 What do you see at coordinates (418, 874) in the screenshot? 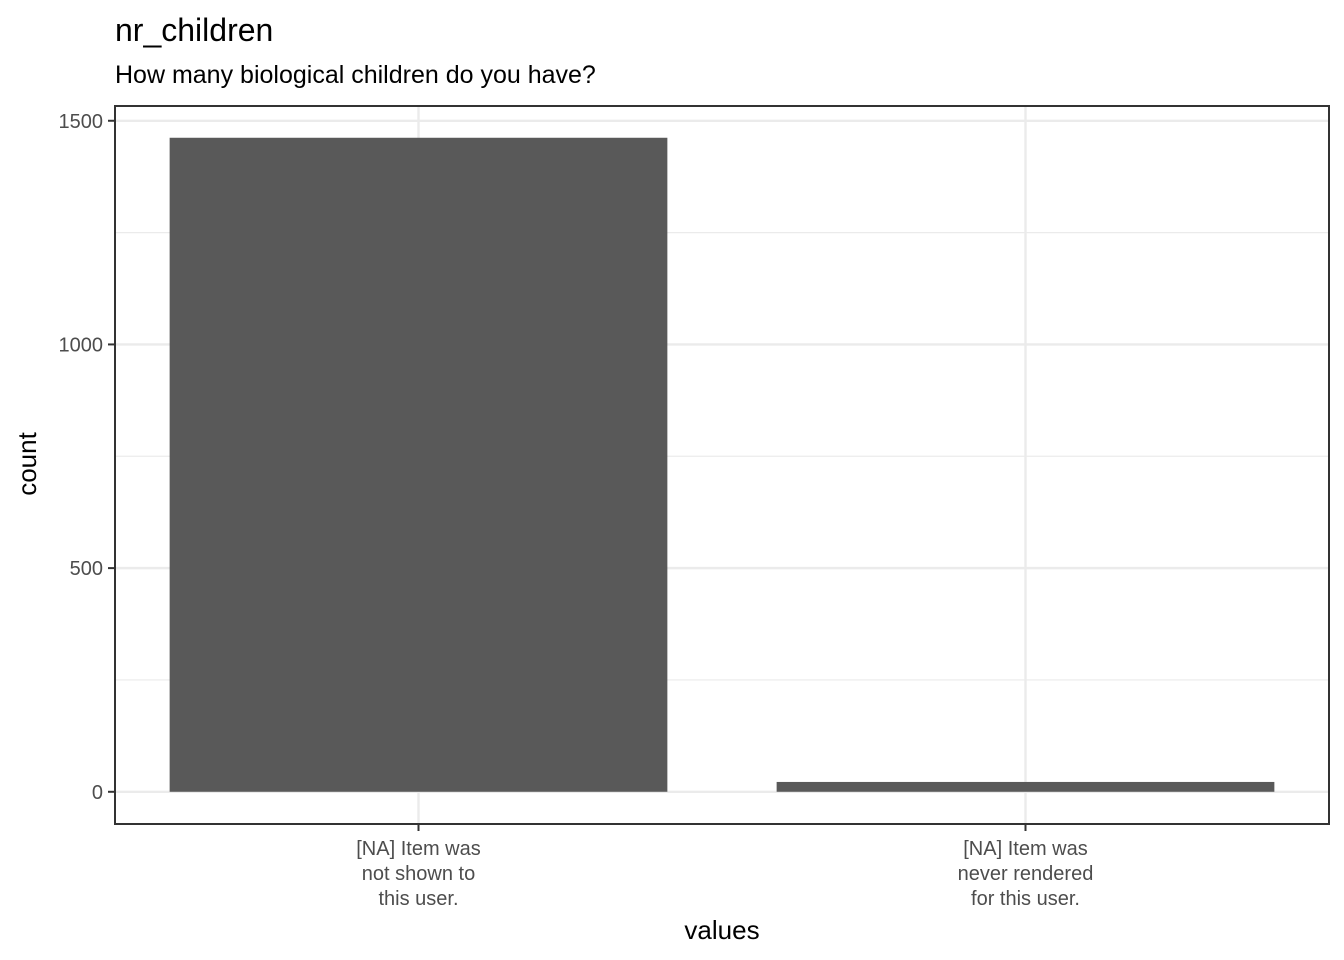
I see `x-tick-label: not shown to` at bounding box center [418, 874].